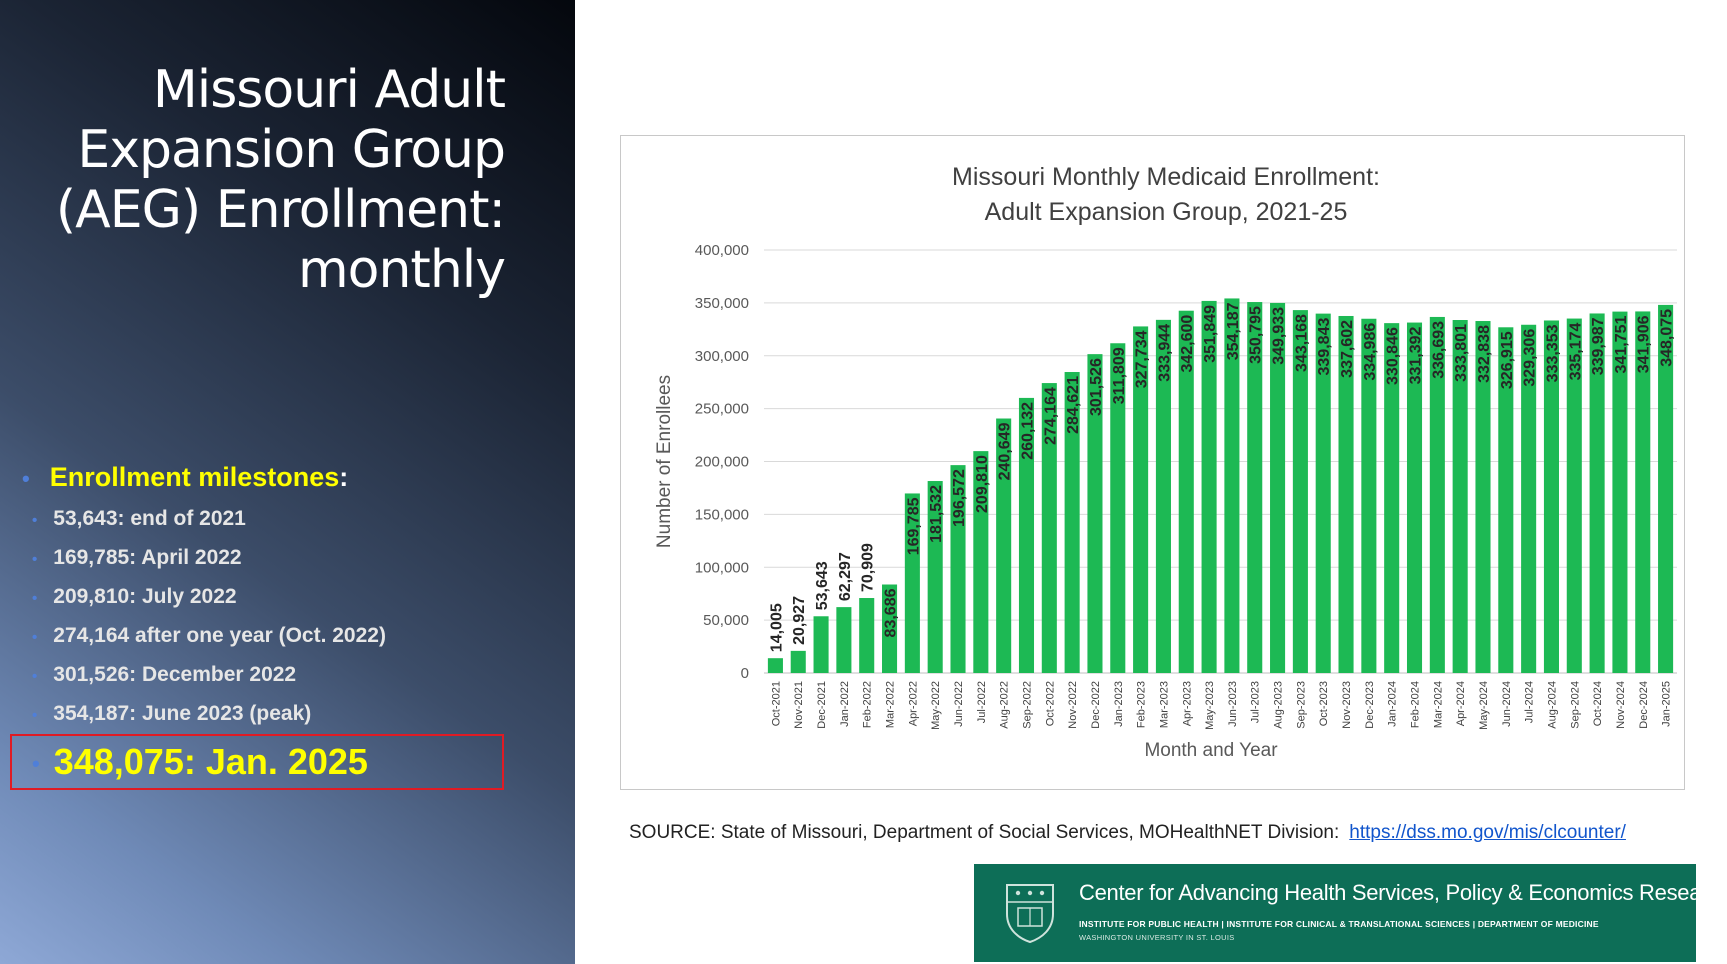  What do you see at coordinates (1073, 405) in the screenshot?
I see `bar-data-label: 284,621` at bounding box center [1073, 405].